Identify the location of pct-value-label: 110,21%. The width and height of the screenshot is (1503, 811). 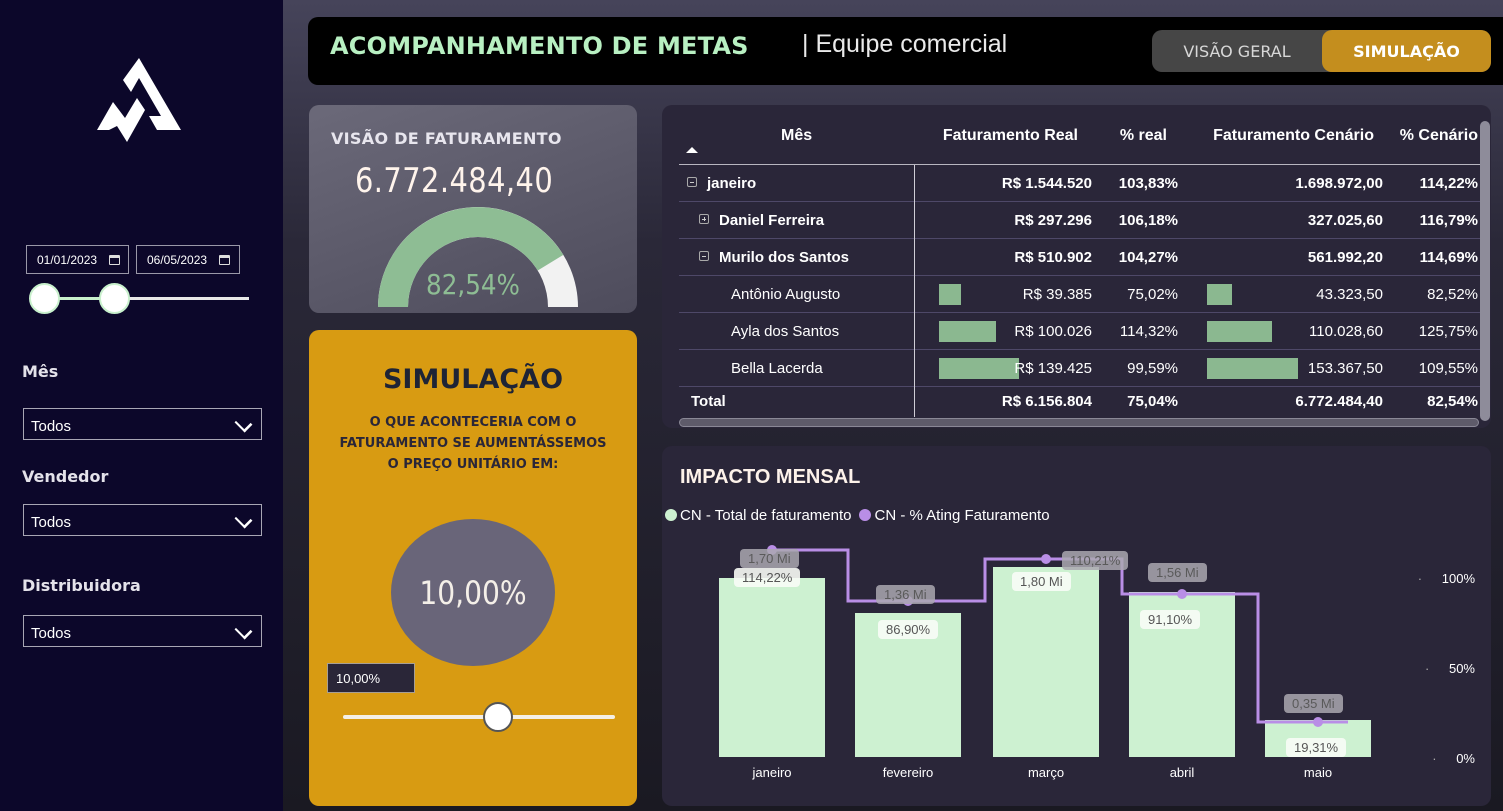
(1095, 560).